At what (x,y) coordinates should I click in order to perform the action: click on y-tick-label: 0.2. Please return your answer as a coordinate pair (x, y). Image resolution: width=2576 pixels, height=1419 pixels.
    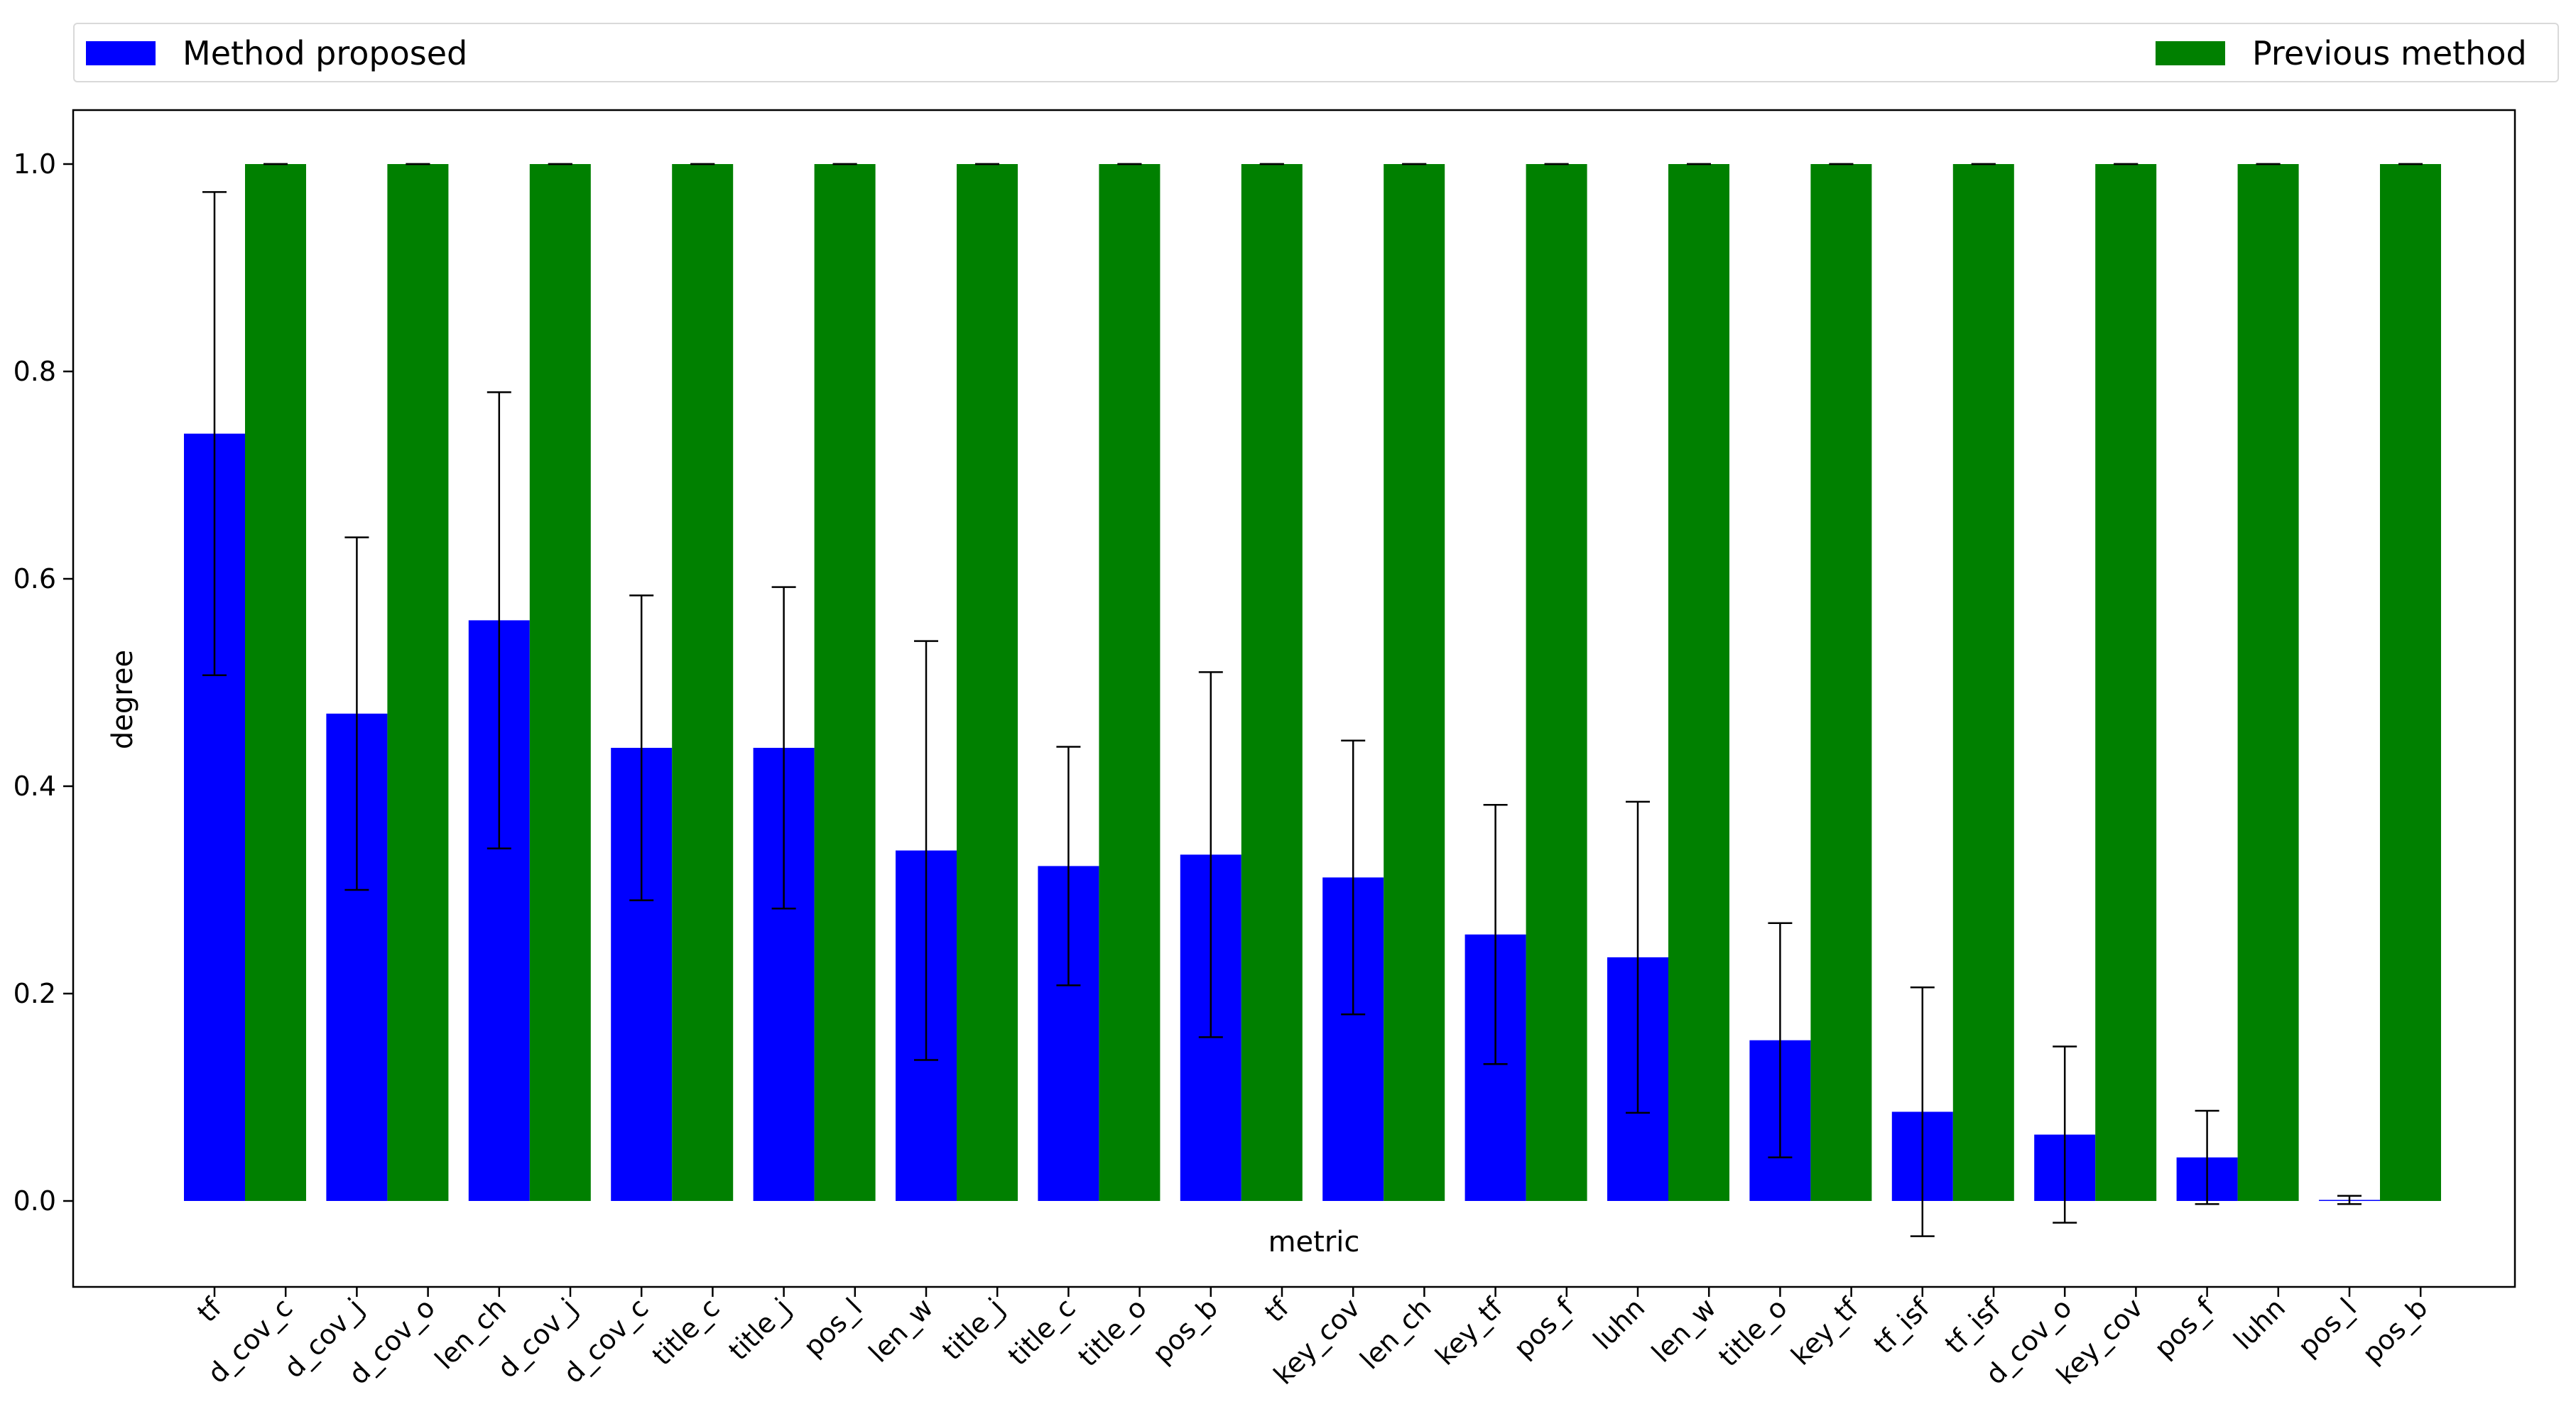
    Looking at the image, I should click on (35, 993).